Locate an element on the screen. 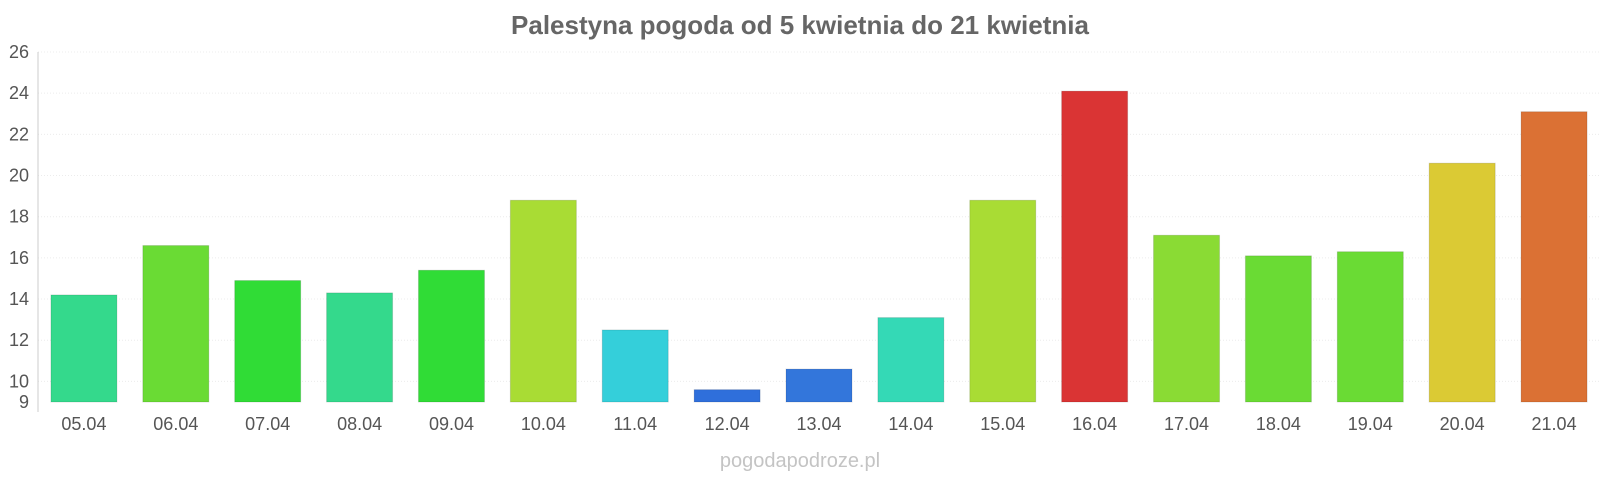  x-tick-label: 07.04 is located at coordinates (267, 424).